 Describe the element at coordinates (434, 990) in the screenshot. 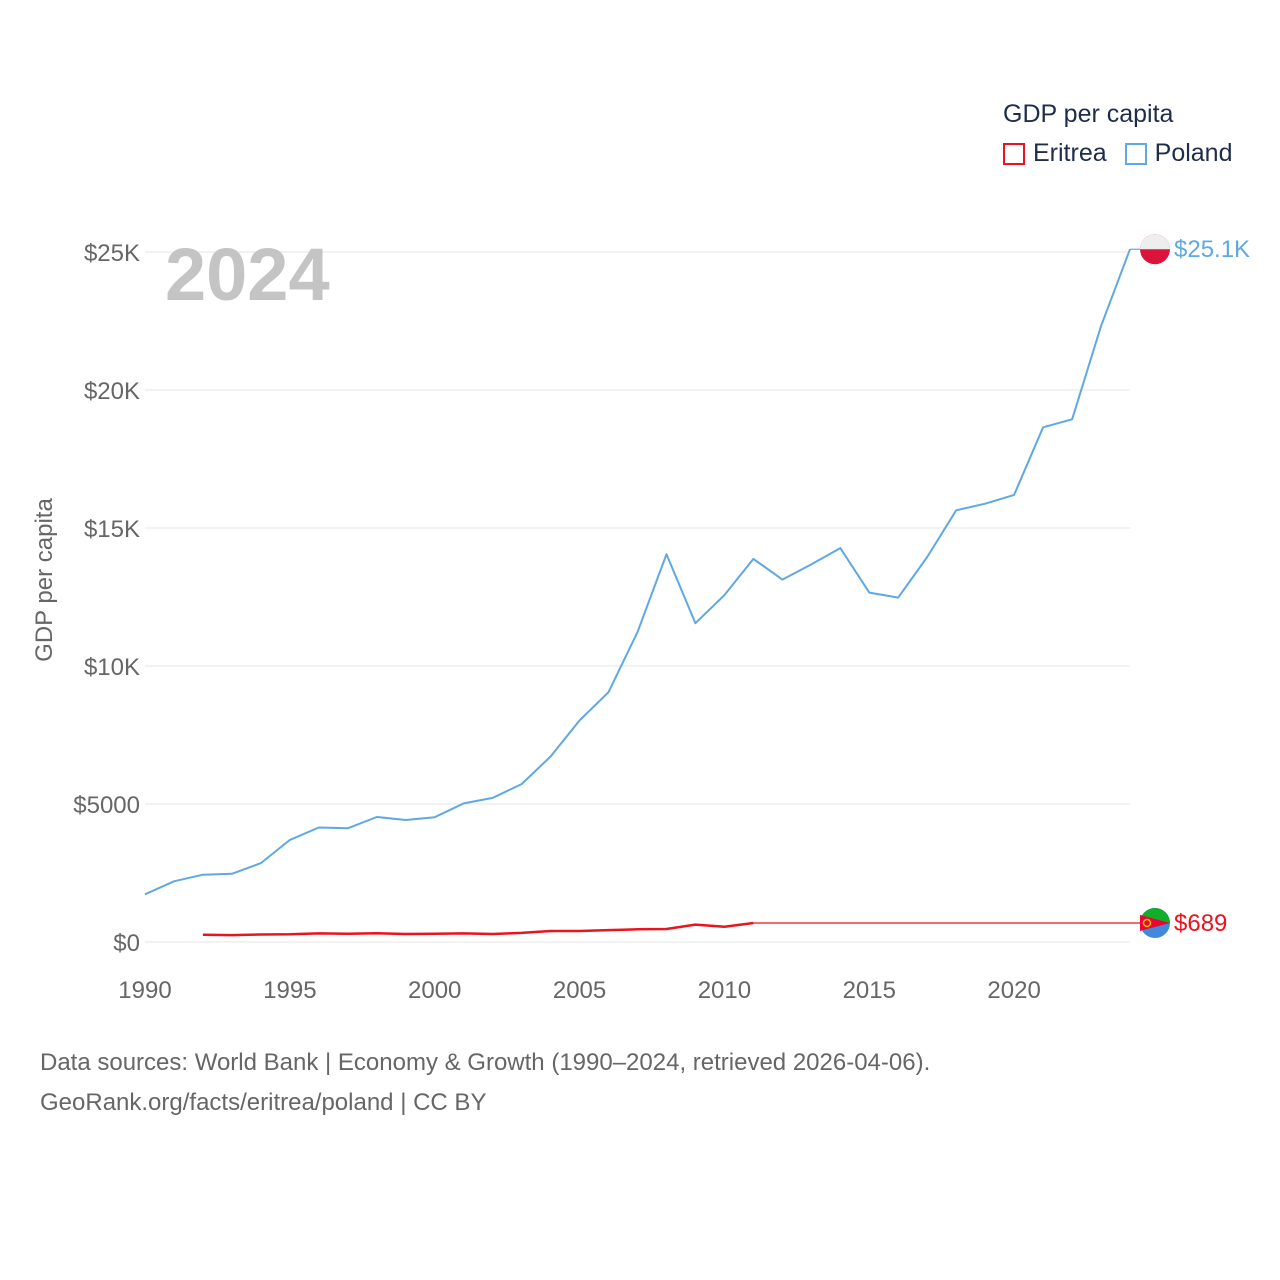

I see `x-tick-label: 2000` at that location.